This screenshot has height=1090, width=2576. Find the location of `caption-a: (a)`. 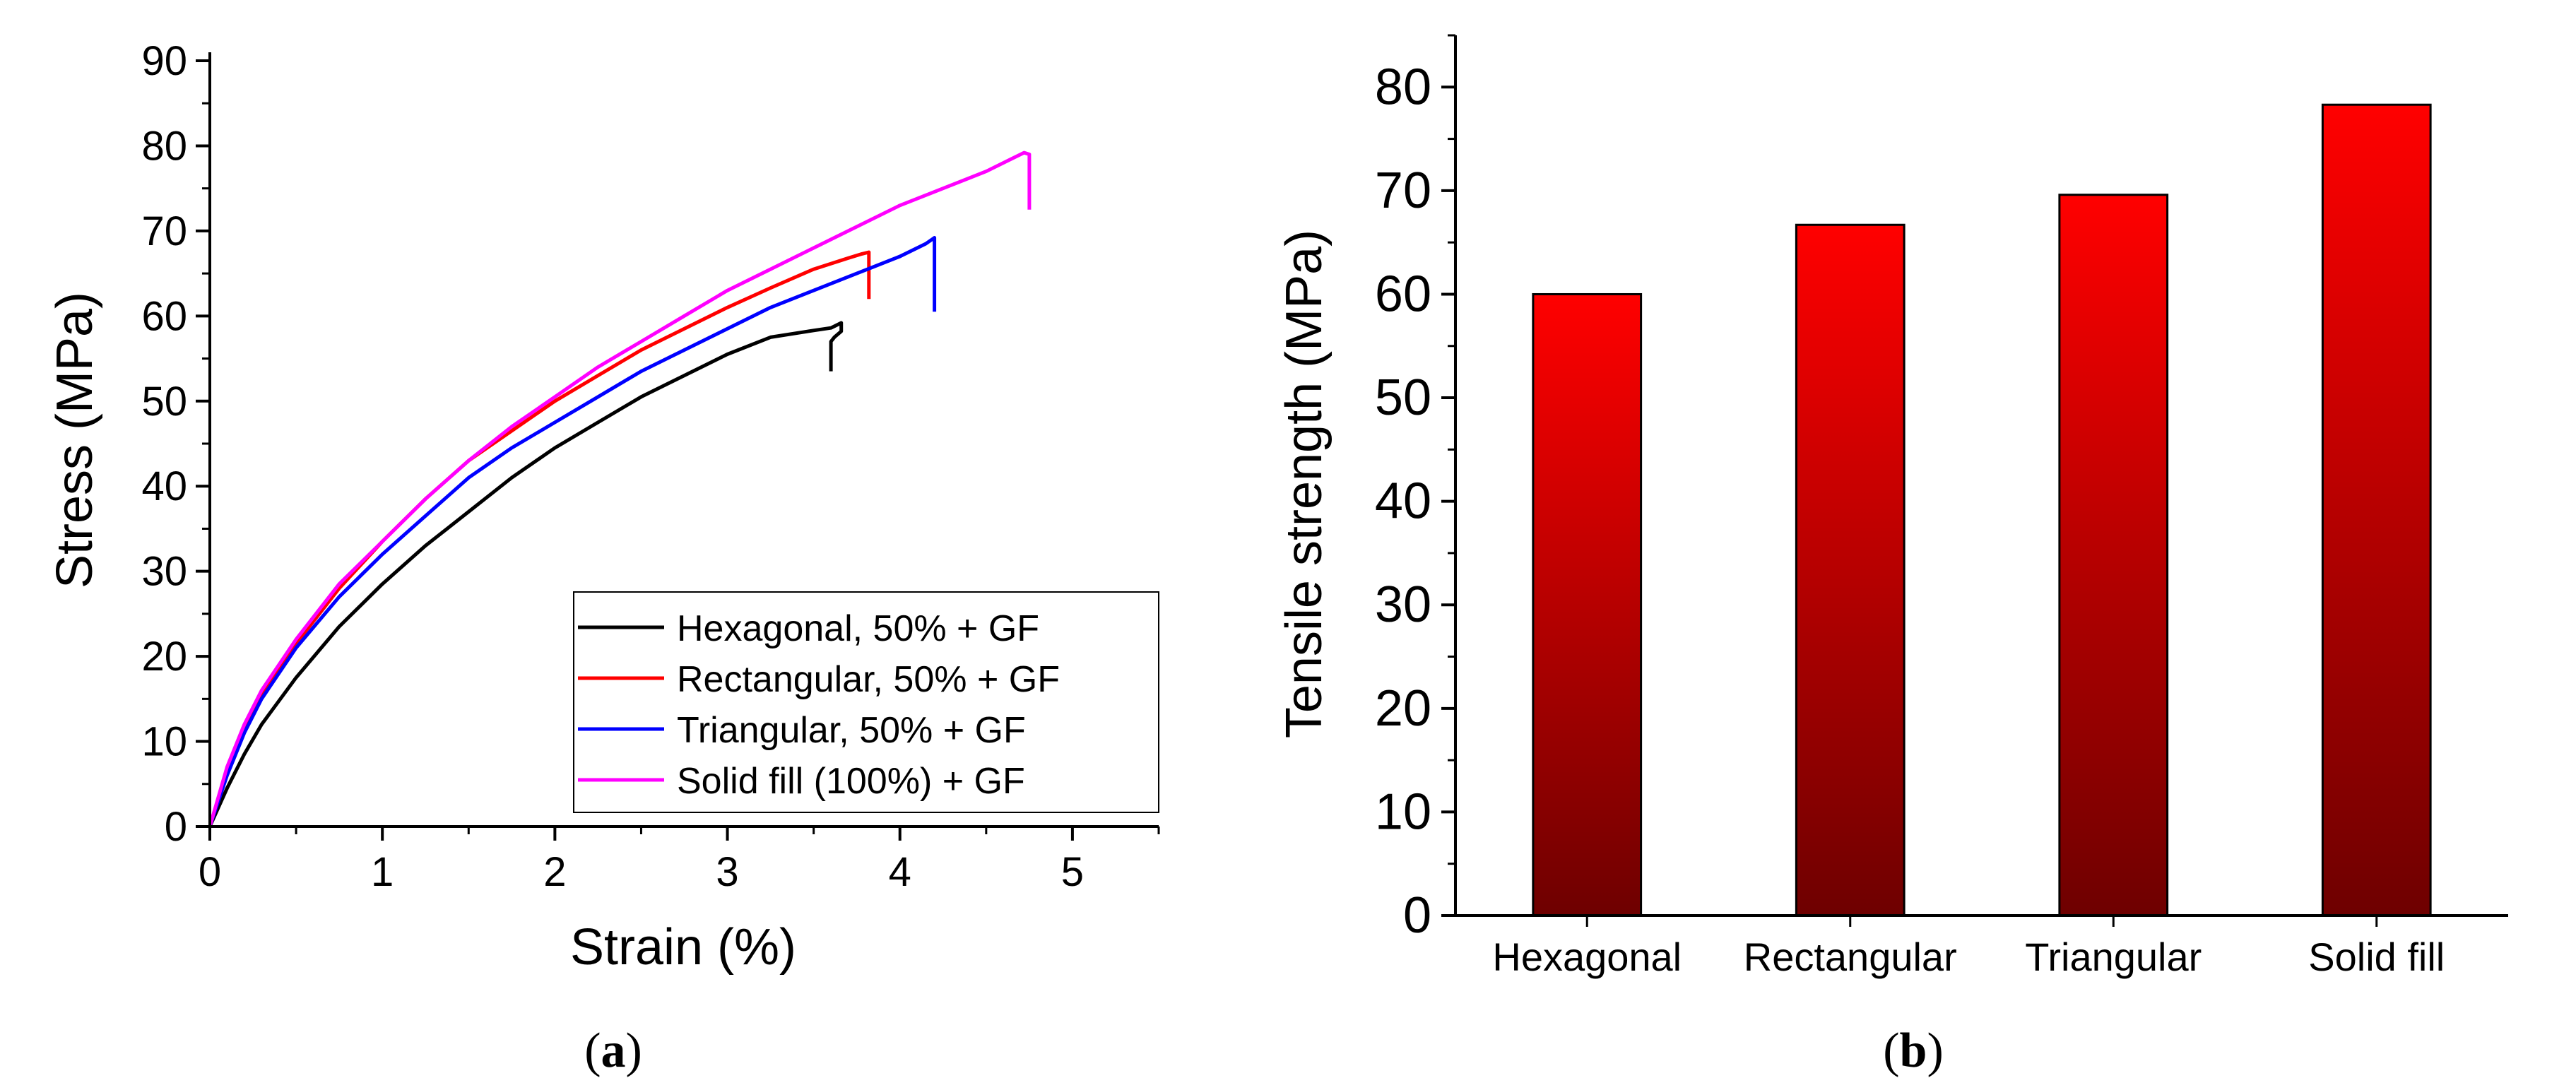

caption-a: (a) is located at coordinates (613, 1051).